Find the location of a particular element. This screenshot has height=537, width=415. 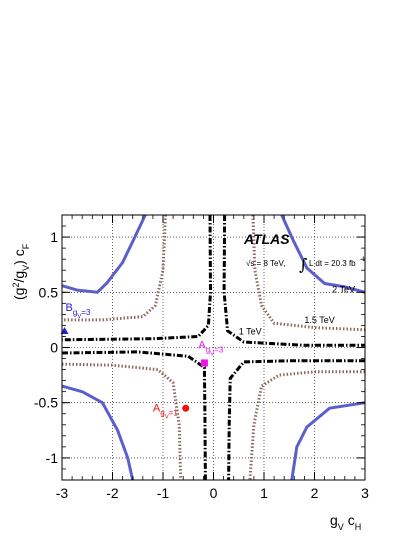

point-label-a-gv3-sub: g is located at coordinates (208, 350).